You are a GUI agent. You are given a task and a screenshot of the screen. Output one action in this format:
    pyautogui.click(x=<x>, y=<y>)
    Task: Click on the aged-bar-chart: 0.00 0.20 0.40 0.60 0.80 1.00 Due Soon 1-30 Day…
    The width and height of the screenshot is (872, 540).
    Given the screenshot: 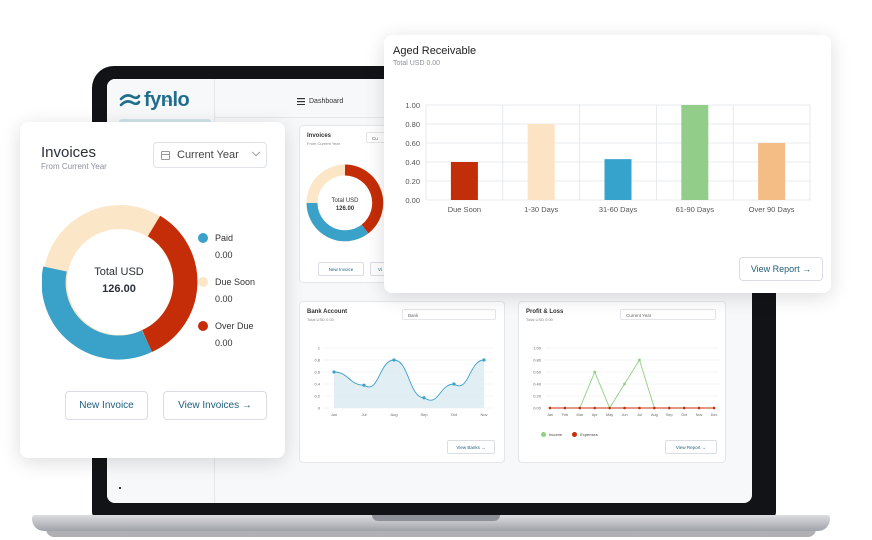 What is the action you would take?
    pyautogui.click(x=608, y=157)
    